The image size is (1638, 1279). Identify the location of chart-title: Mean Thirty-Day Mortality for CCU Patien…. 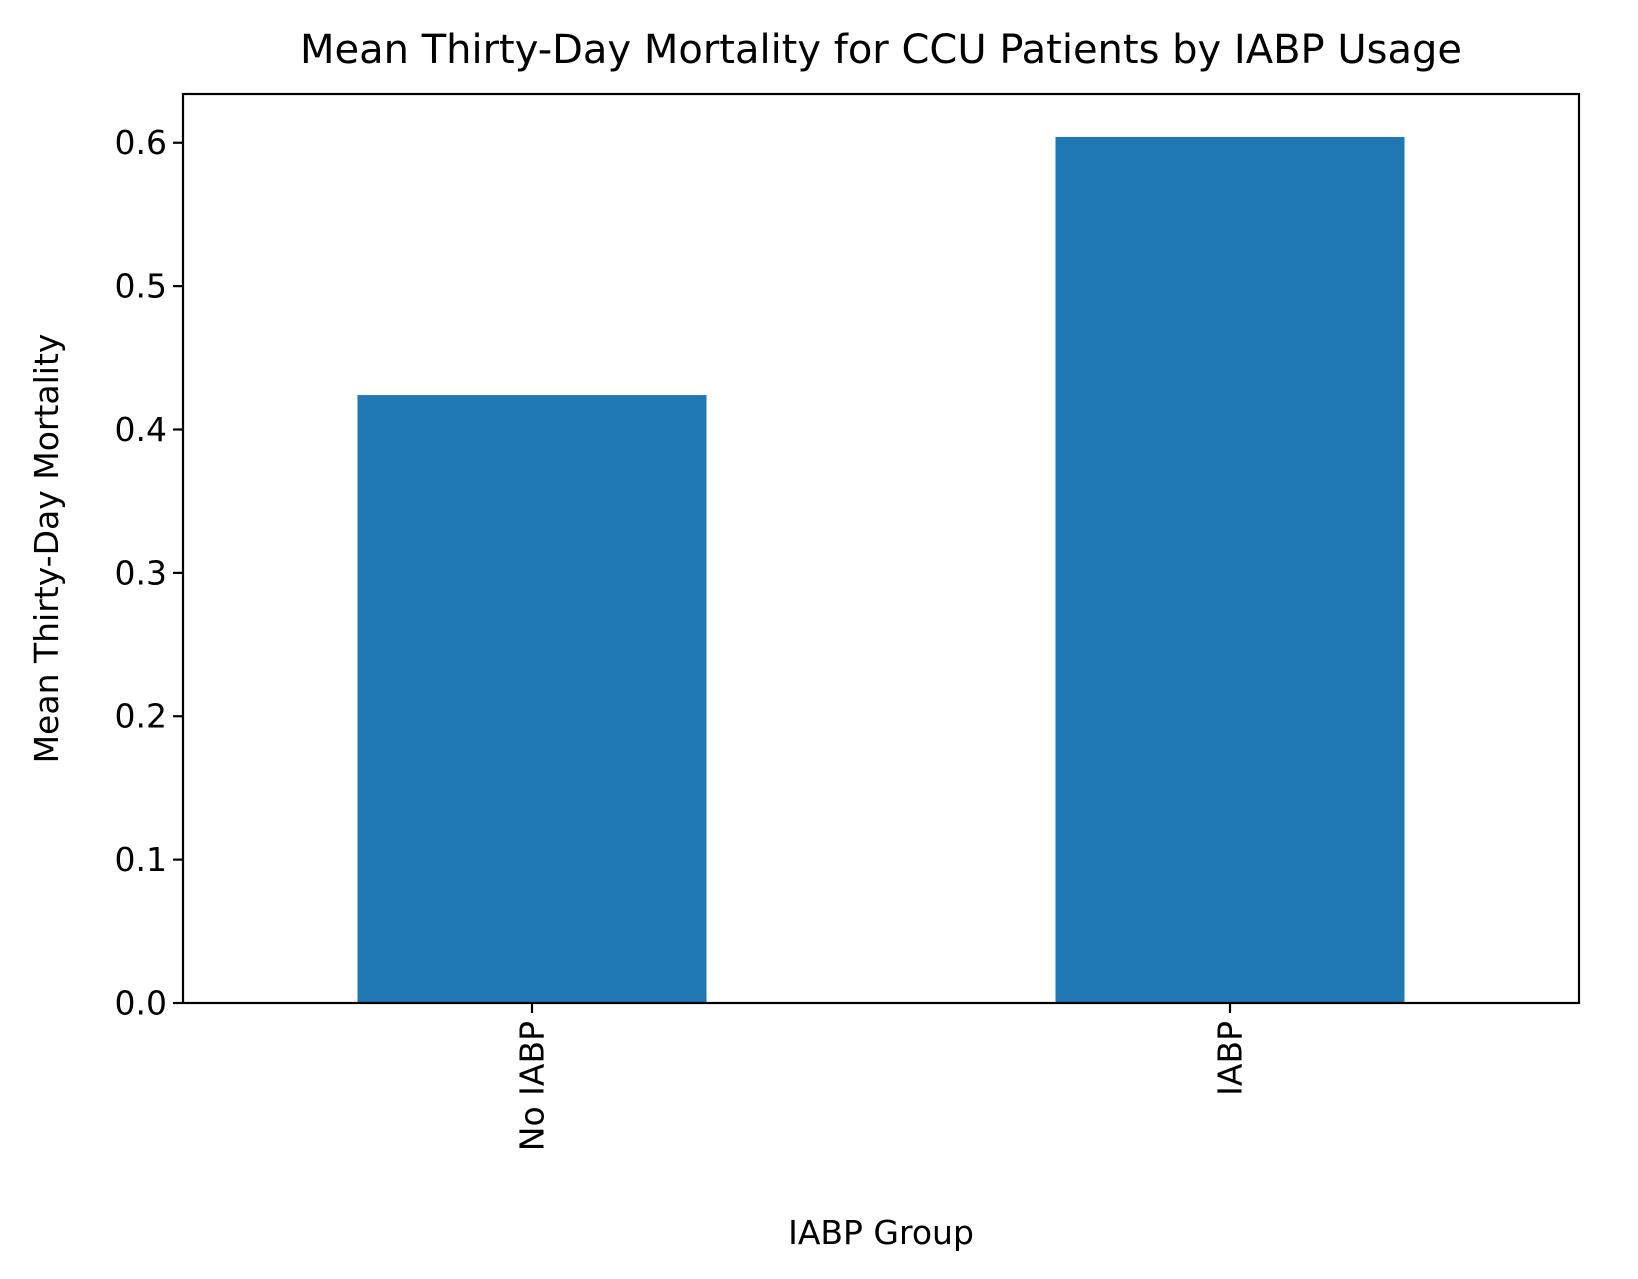
(881, 50).